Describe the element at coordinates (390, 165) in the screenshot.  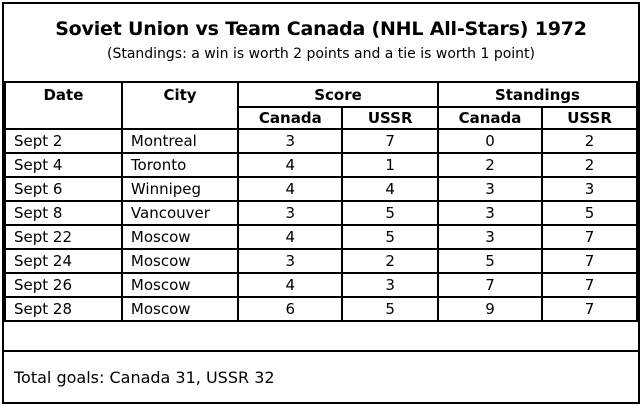
I see `cell-score-ussr: 1` at that location.